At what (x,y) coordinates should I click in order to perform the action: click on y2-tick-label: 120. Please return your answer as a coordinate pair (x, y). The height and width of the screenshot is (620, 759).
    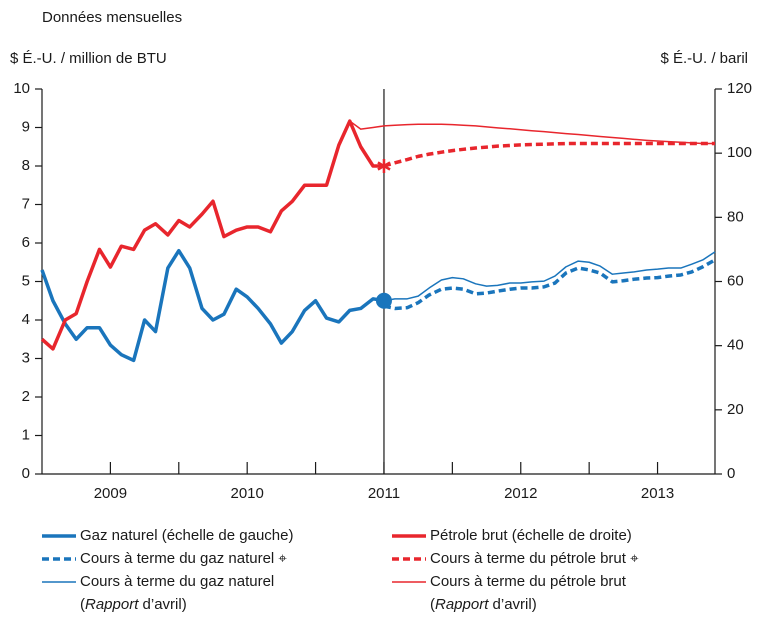
    Looking at the image, I should click on (739, 88).